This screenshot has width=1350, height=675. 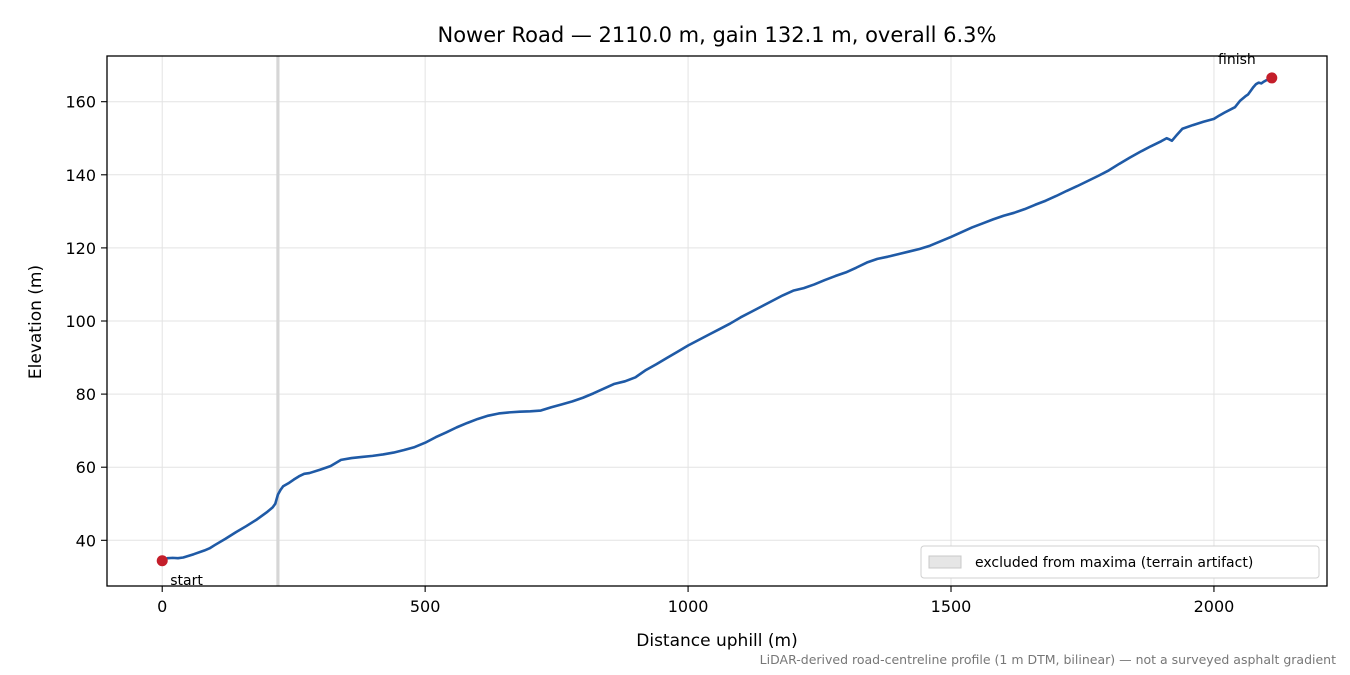 I want to click on y-tick-label: 160, so click(x=80, y=102).